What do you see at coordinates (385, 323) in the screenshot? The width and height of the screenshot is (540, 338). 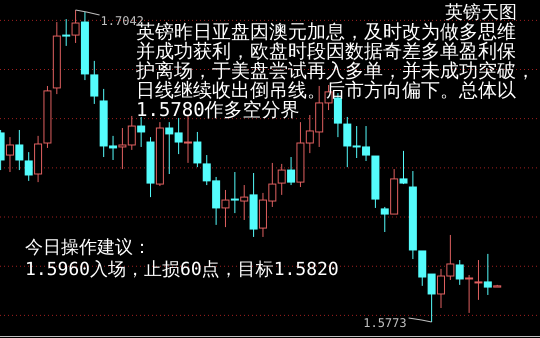 I see `annotation: 1.5773` at bounding box center [385, 323].